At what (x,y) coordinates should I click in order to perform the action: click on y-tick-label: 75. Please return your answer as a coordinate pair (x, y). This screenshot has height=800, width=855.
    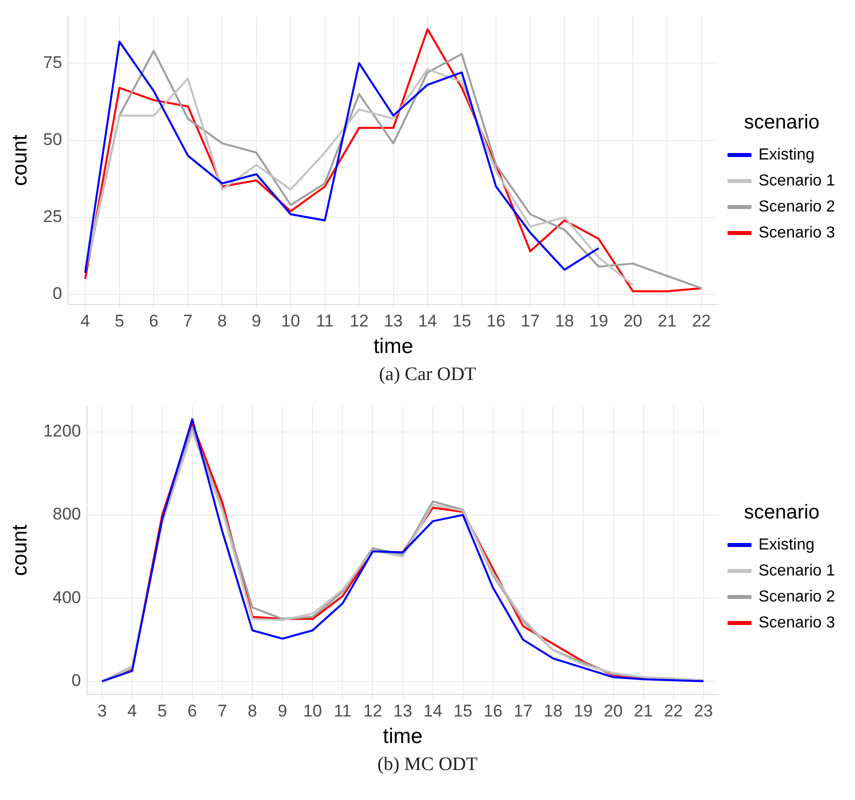
    Looking at the image, I should click on (52, 62).